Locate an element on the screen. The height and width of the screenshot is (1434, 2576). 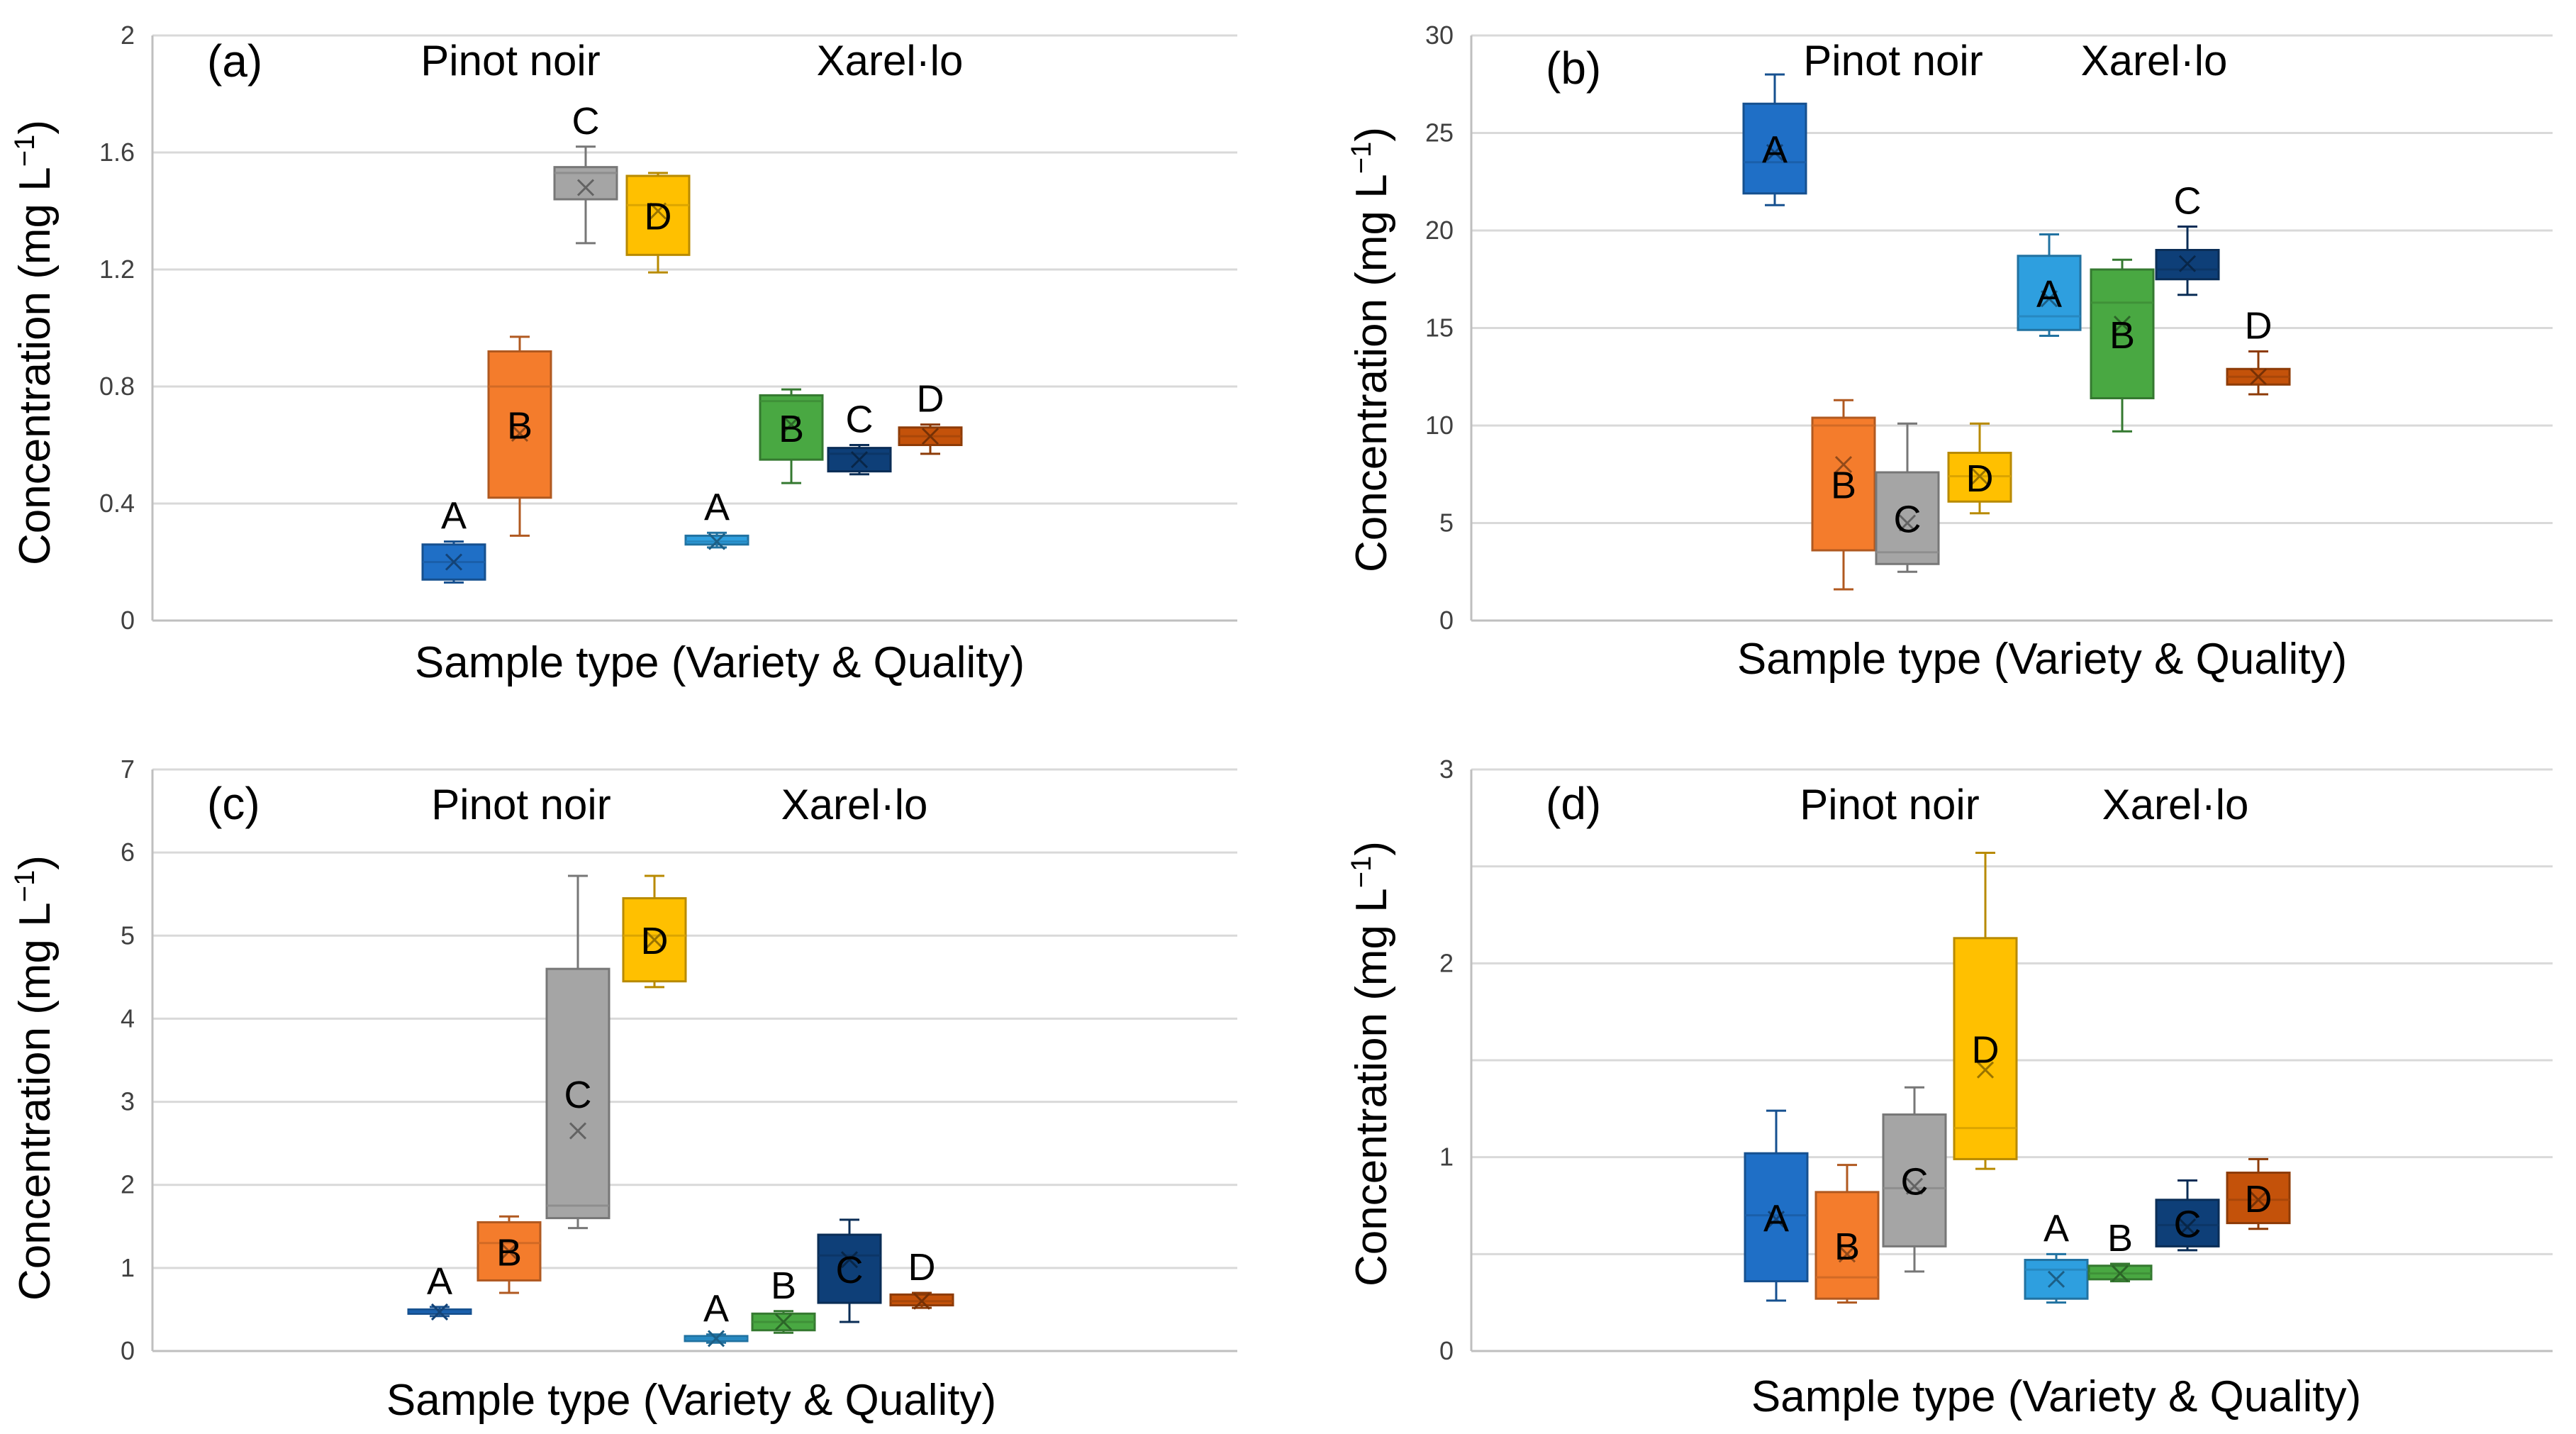
y-tick-label: 4 is located at coordinates (128, 1018).